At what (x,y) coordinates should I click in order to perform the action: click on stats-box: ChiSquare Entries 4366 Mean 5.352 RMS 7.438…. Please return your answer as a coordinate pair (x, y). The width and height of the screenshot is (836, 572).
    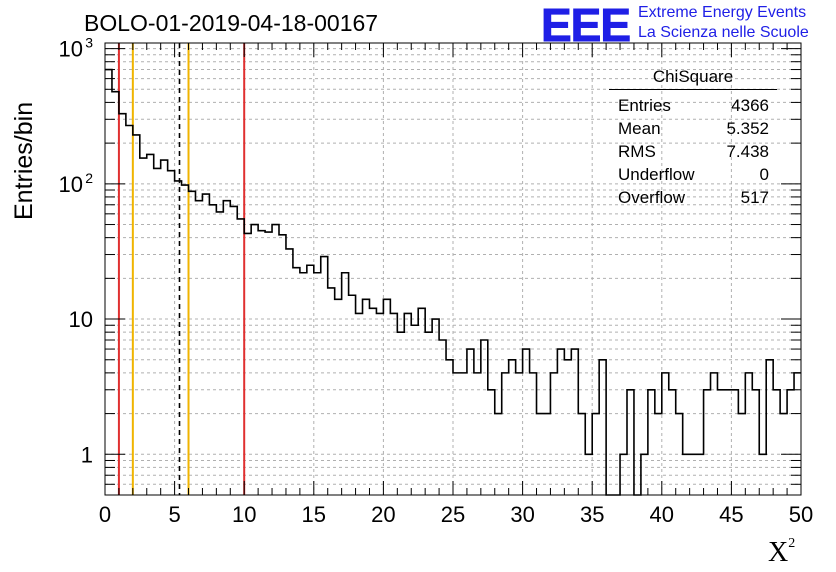
    Looking at the image, I should click on (693, 138).